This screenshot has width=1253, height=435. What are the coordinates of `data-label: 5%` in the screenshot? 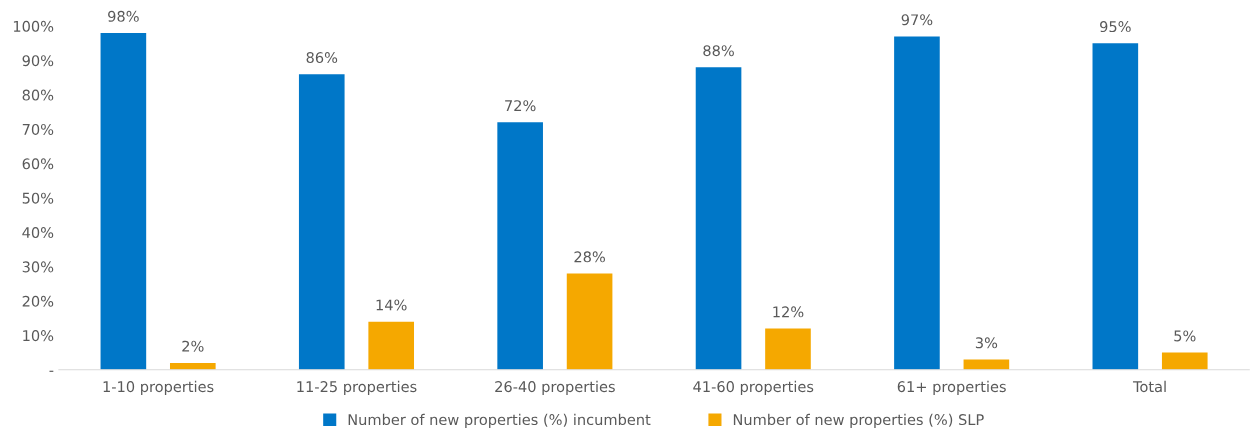 It's located at (1185, 336).